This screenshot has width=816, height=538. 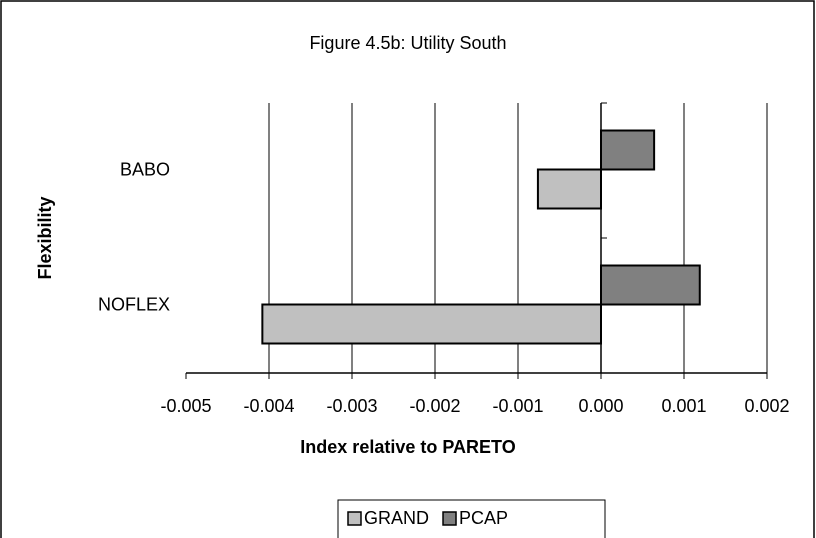 What do you see at coordinates (268, 406) in the screenshot?
I see `x-tick-label: -0.004` at bounding box center [268, 406].